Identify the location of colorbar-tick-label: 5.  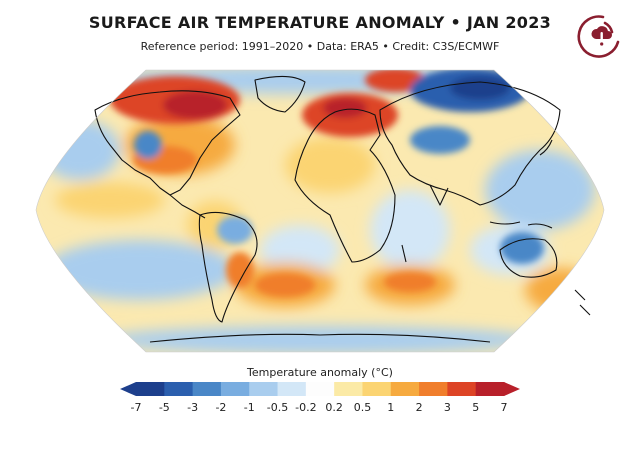
(476, 407).